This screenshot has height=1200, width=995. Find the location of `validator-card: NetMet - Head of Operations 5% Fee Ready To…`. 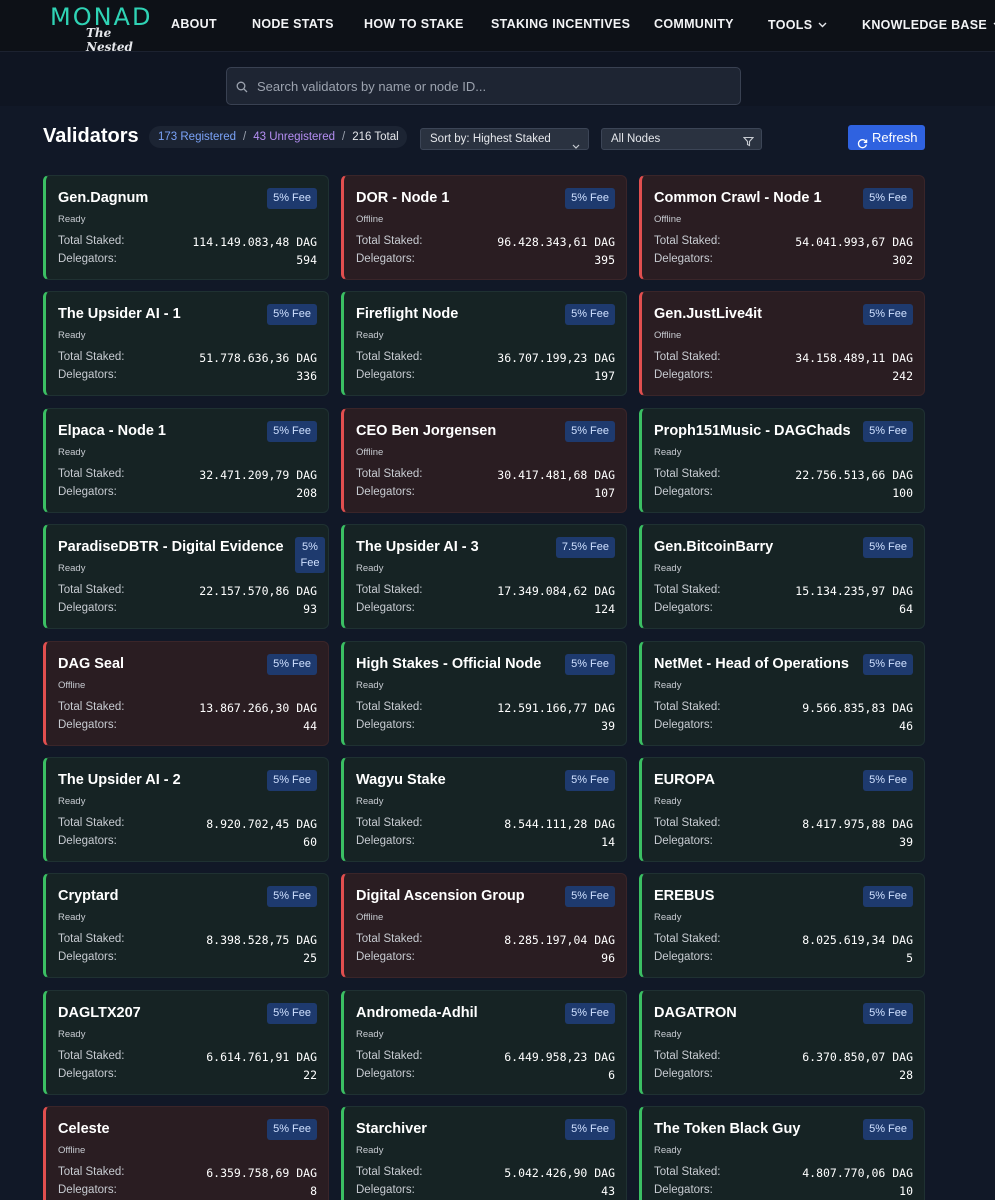

validator-card: NetMet - Head of Operations 5% Fee Ready To… is located at coordinates (782, 693).